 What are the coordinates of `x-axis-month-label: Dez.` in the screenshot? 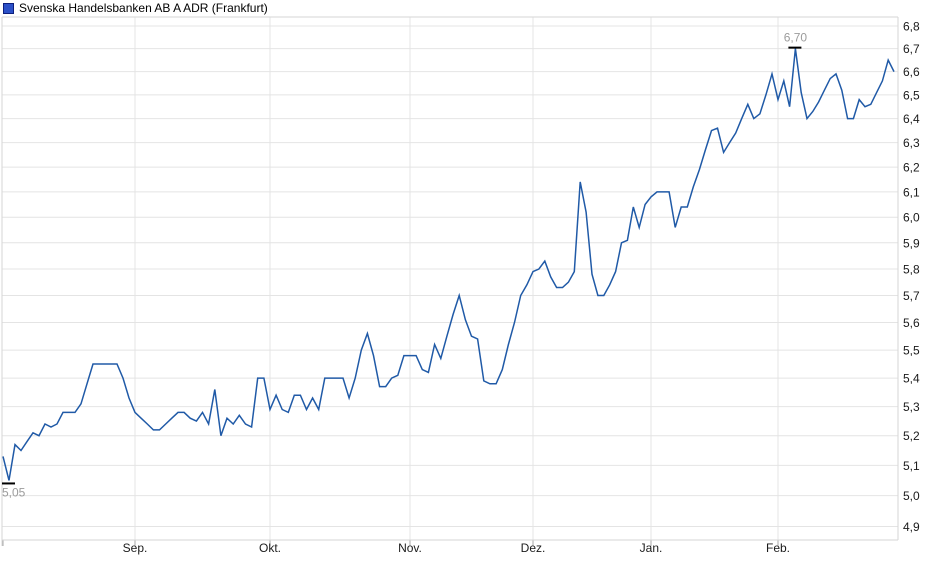 It's located at (533, 548).